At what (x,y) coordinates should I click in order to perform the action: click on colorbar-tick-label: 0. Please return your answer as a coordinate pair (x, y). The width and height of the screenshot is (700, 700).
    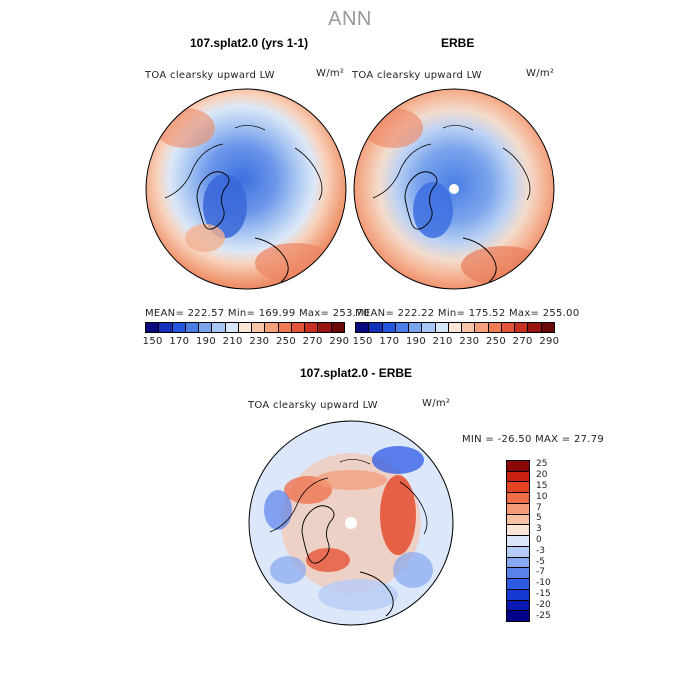
    Looking at the image, I should click on (539, 540).